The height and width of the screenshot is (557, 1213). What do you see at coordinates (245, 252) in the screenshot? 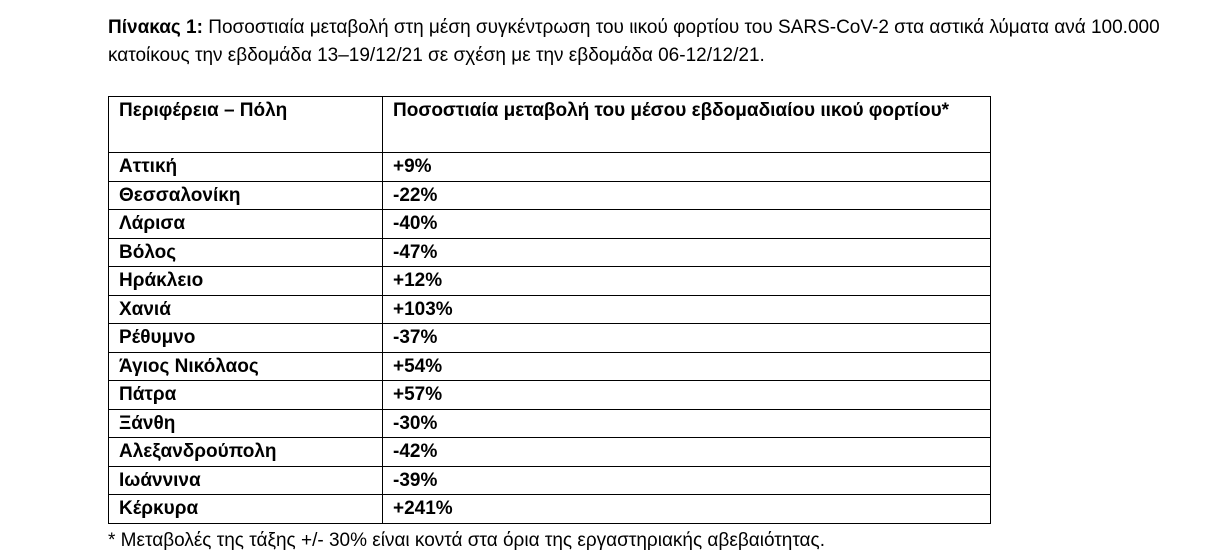
I see `cell-region: Βόλος` at bounding box center [245, 252].